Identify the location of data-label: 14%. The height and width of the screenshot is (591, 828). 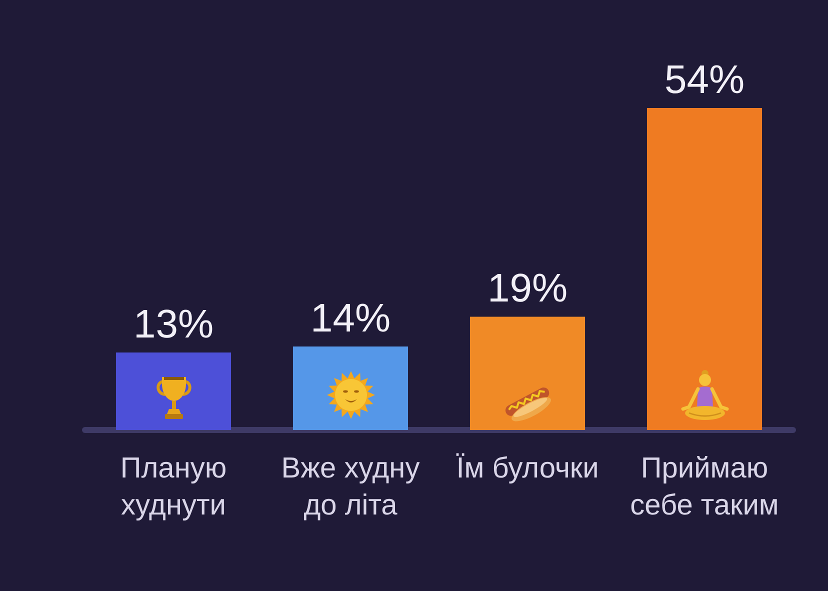
(350, 318).